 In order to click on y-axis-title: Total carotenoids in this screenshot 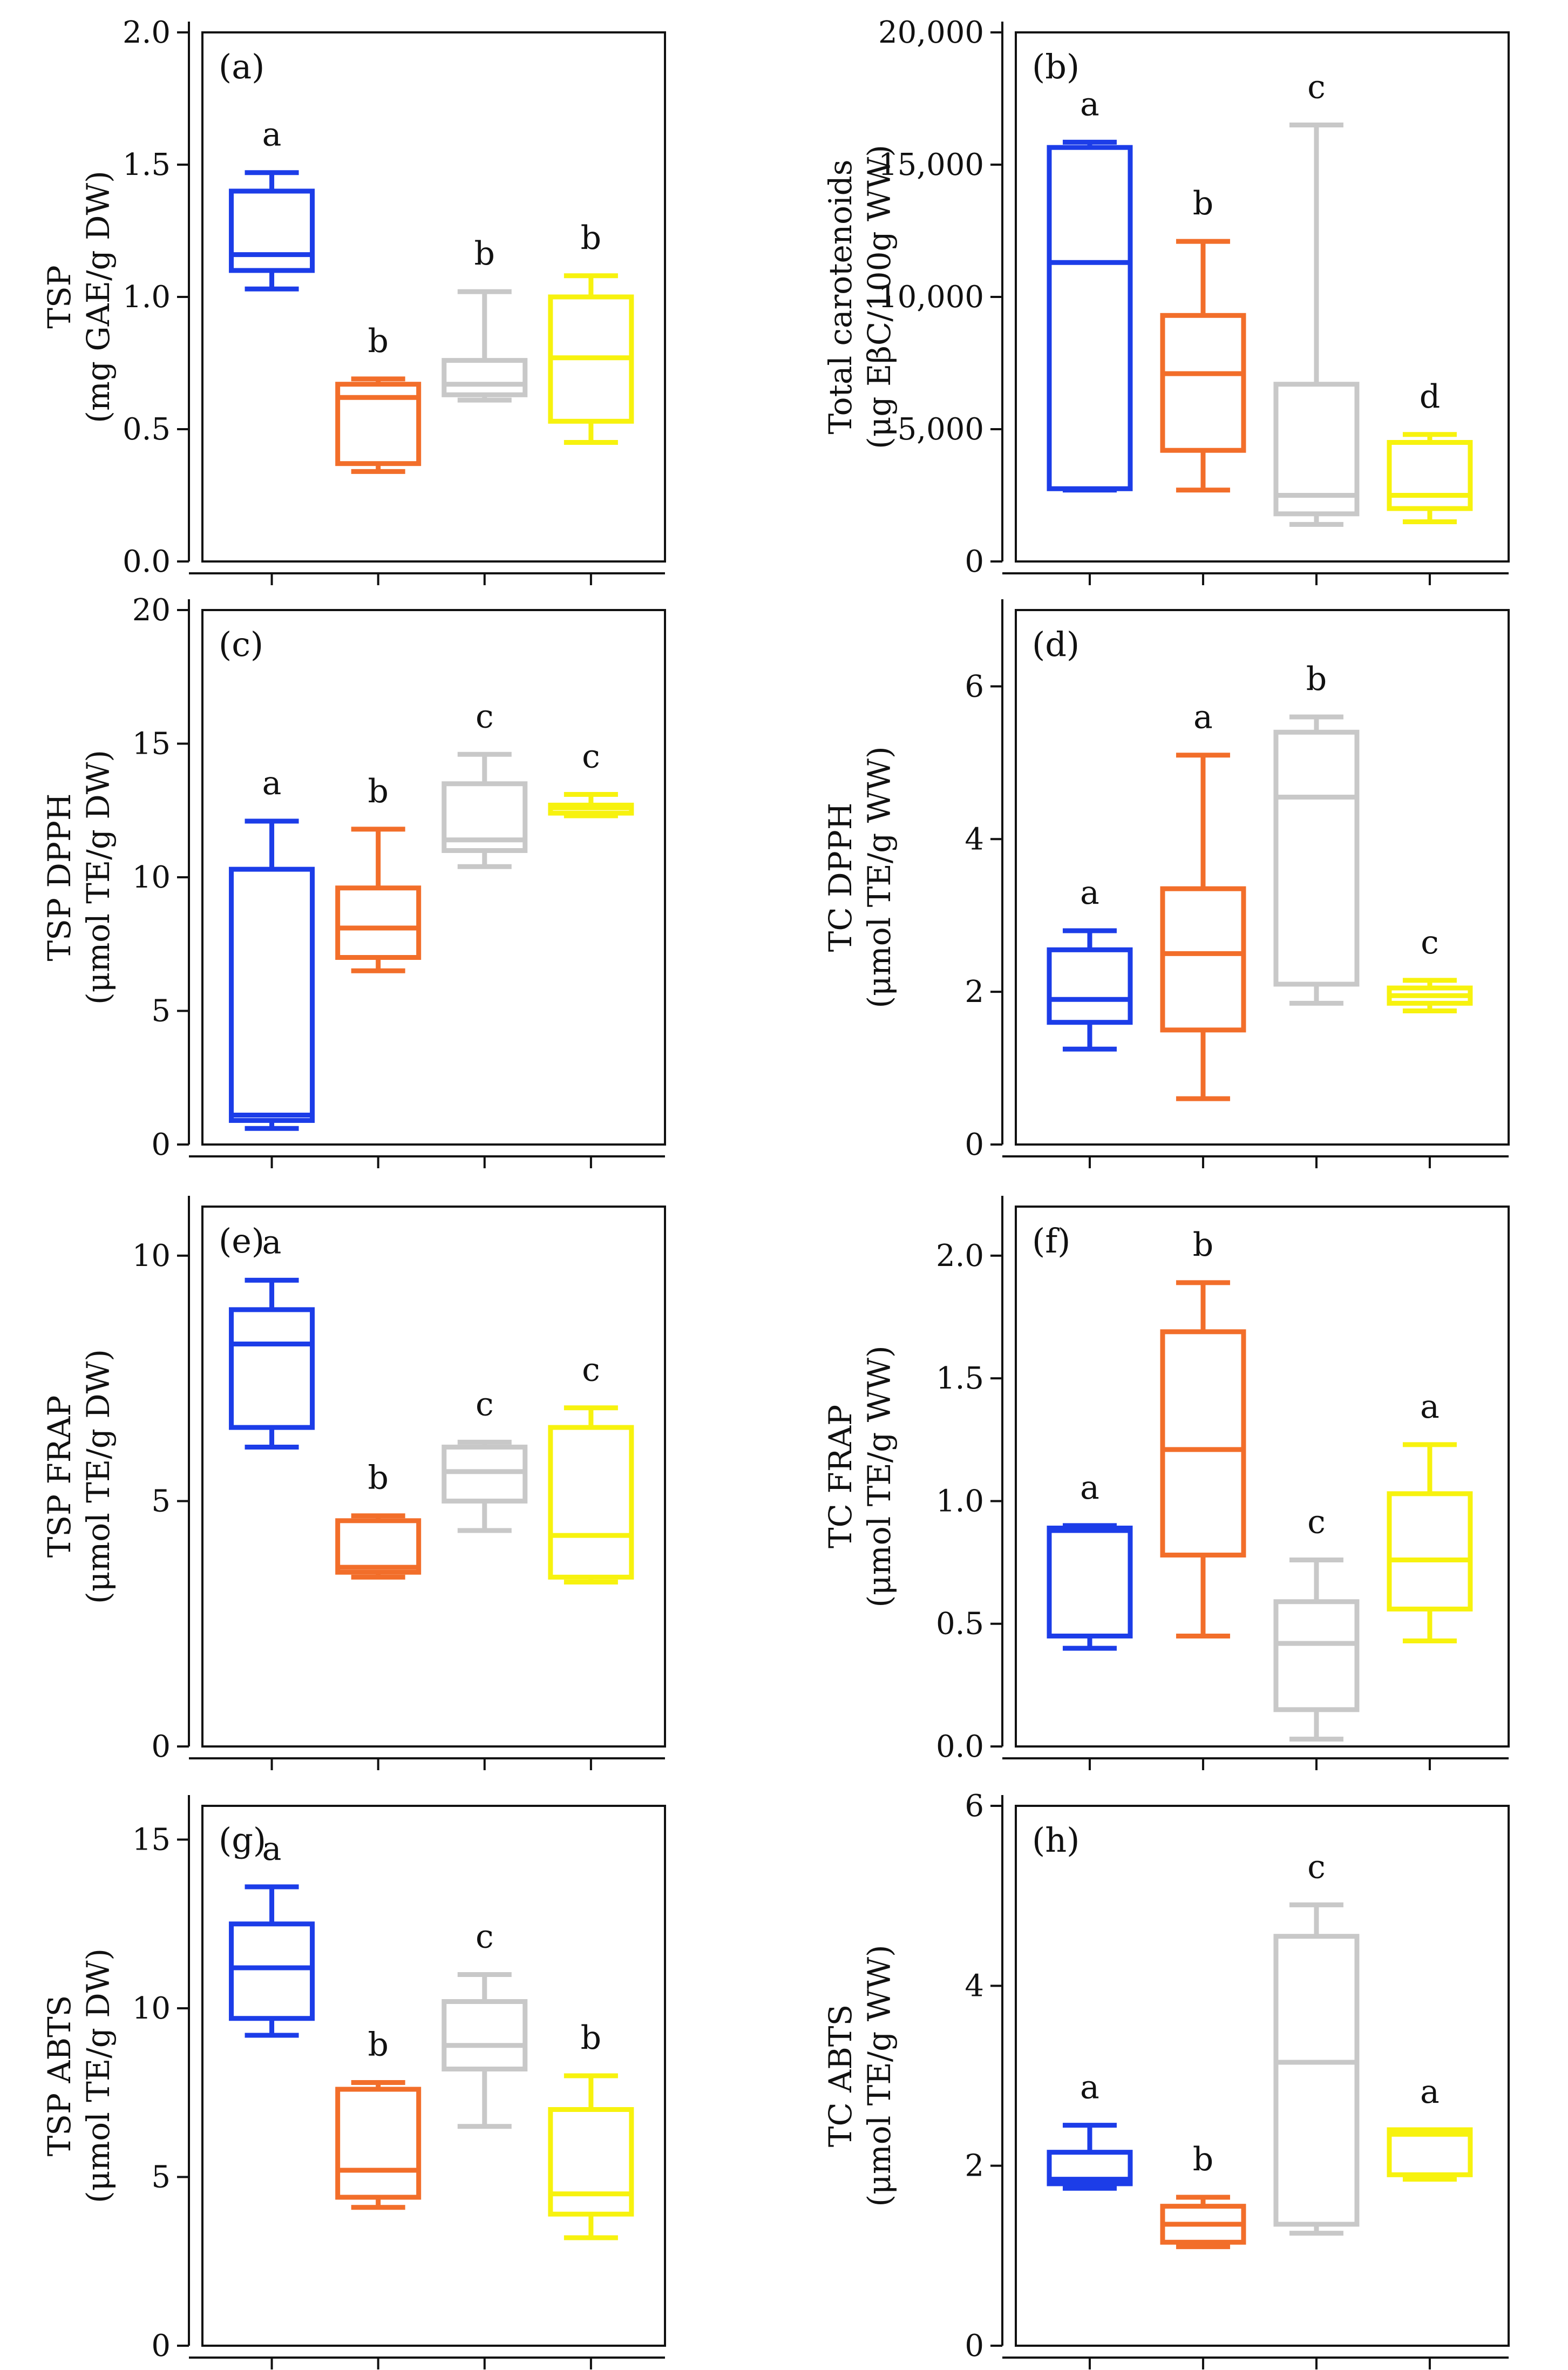, I will do `click(840, 296)`.